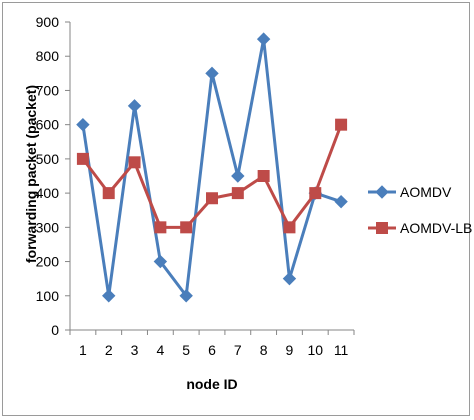  I want to click on x-tick-labels: 1 2 3 4 5 6 7 8 9 10 11, so click(214, 350).